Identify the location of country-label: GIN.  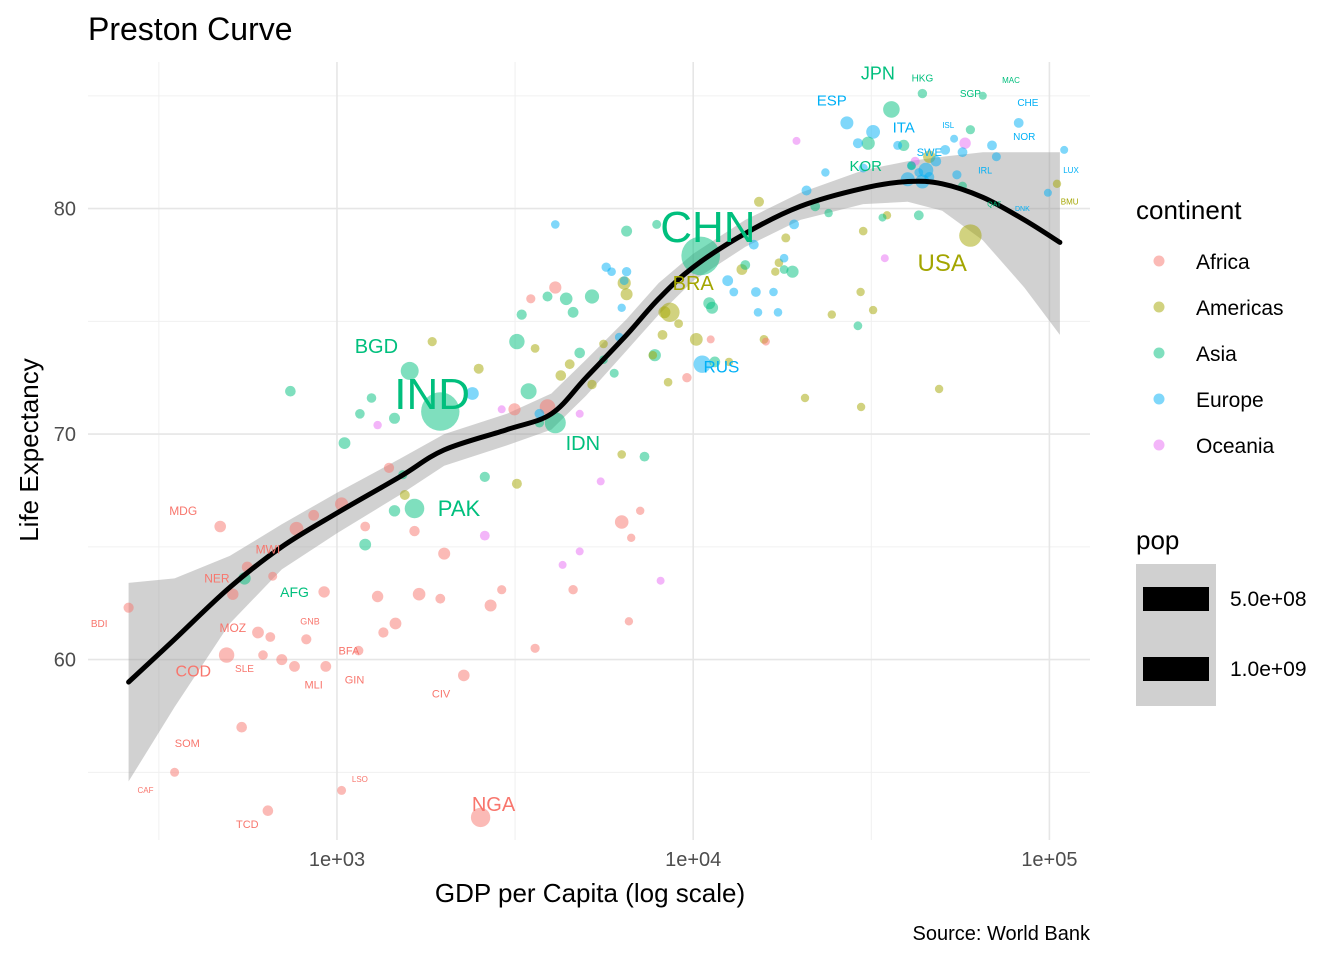
(355, 681).